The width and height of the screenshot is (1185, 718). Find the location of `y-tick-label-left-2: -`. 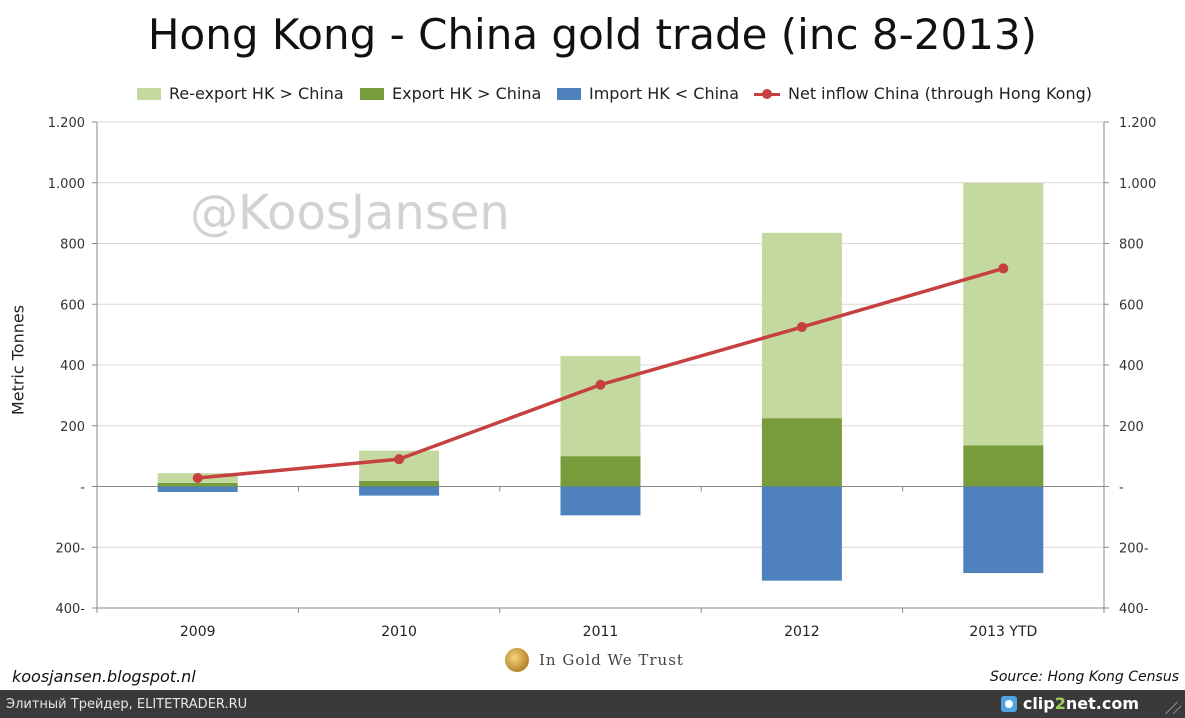

y-tick-label-left-2: - is located at coordinates (82, 488).